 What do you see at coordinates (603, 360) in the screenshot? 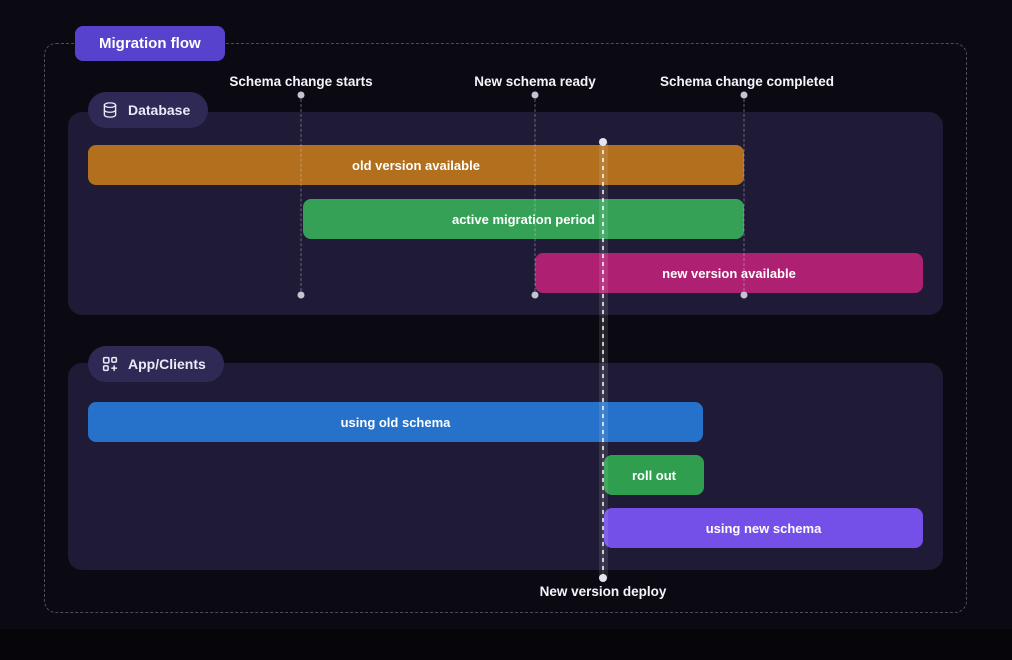
I see `deploy-line` at bounding box center [603, 360].